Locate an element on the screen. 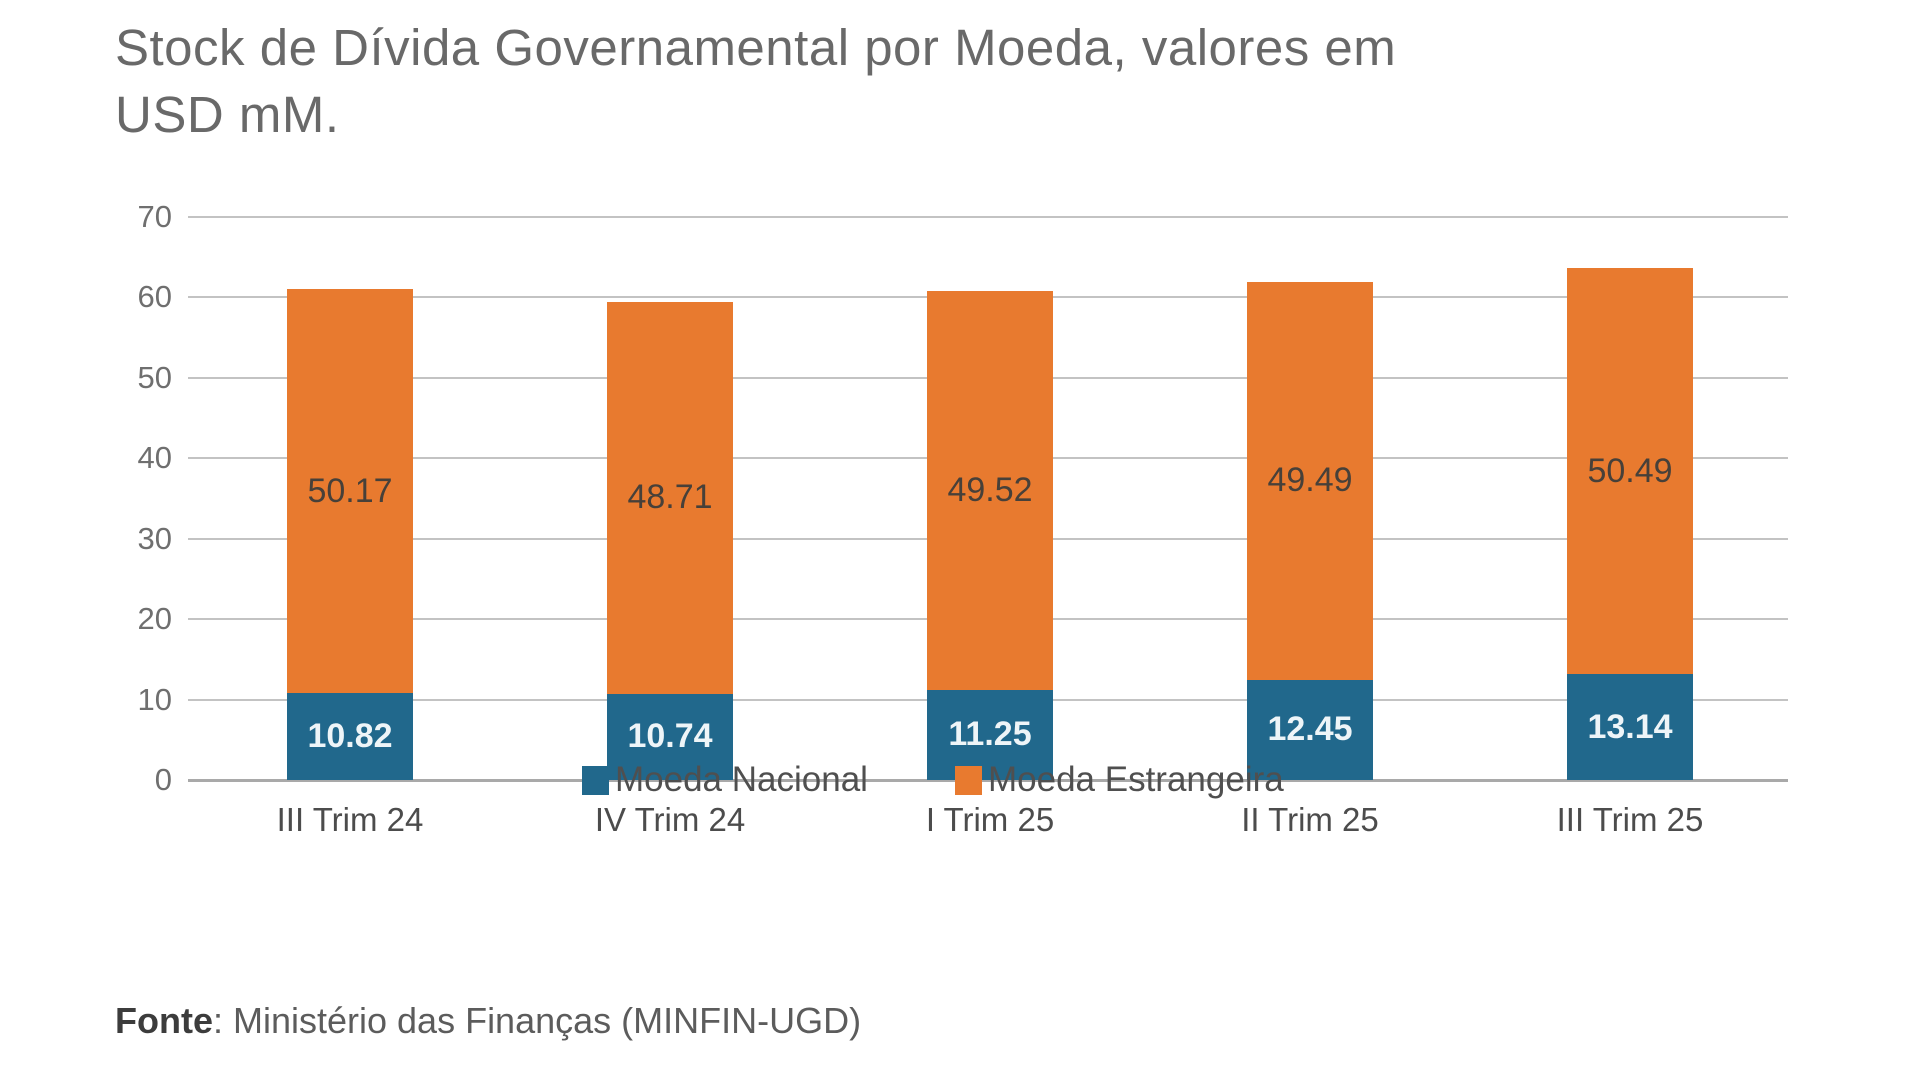  bar-value-label: 49.52 is located at coordinates (990, 489).